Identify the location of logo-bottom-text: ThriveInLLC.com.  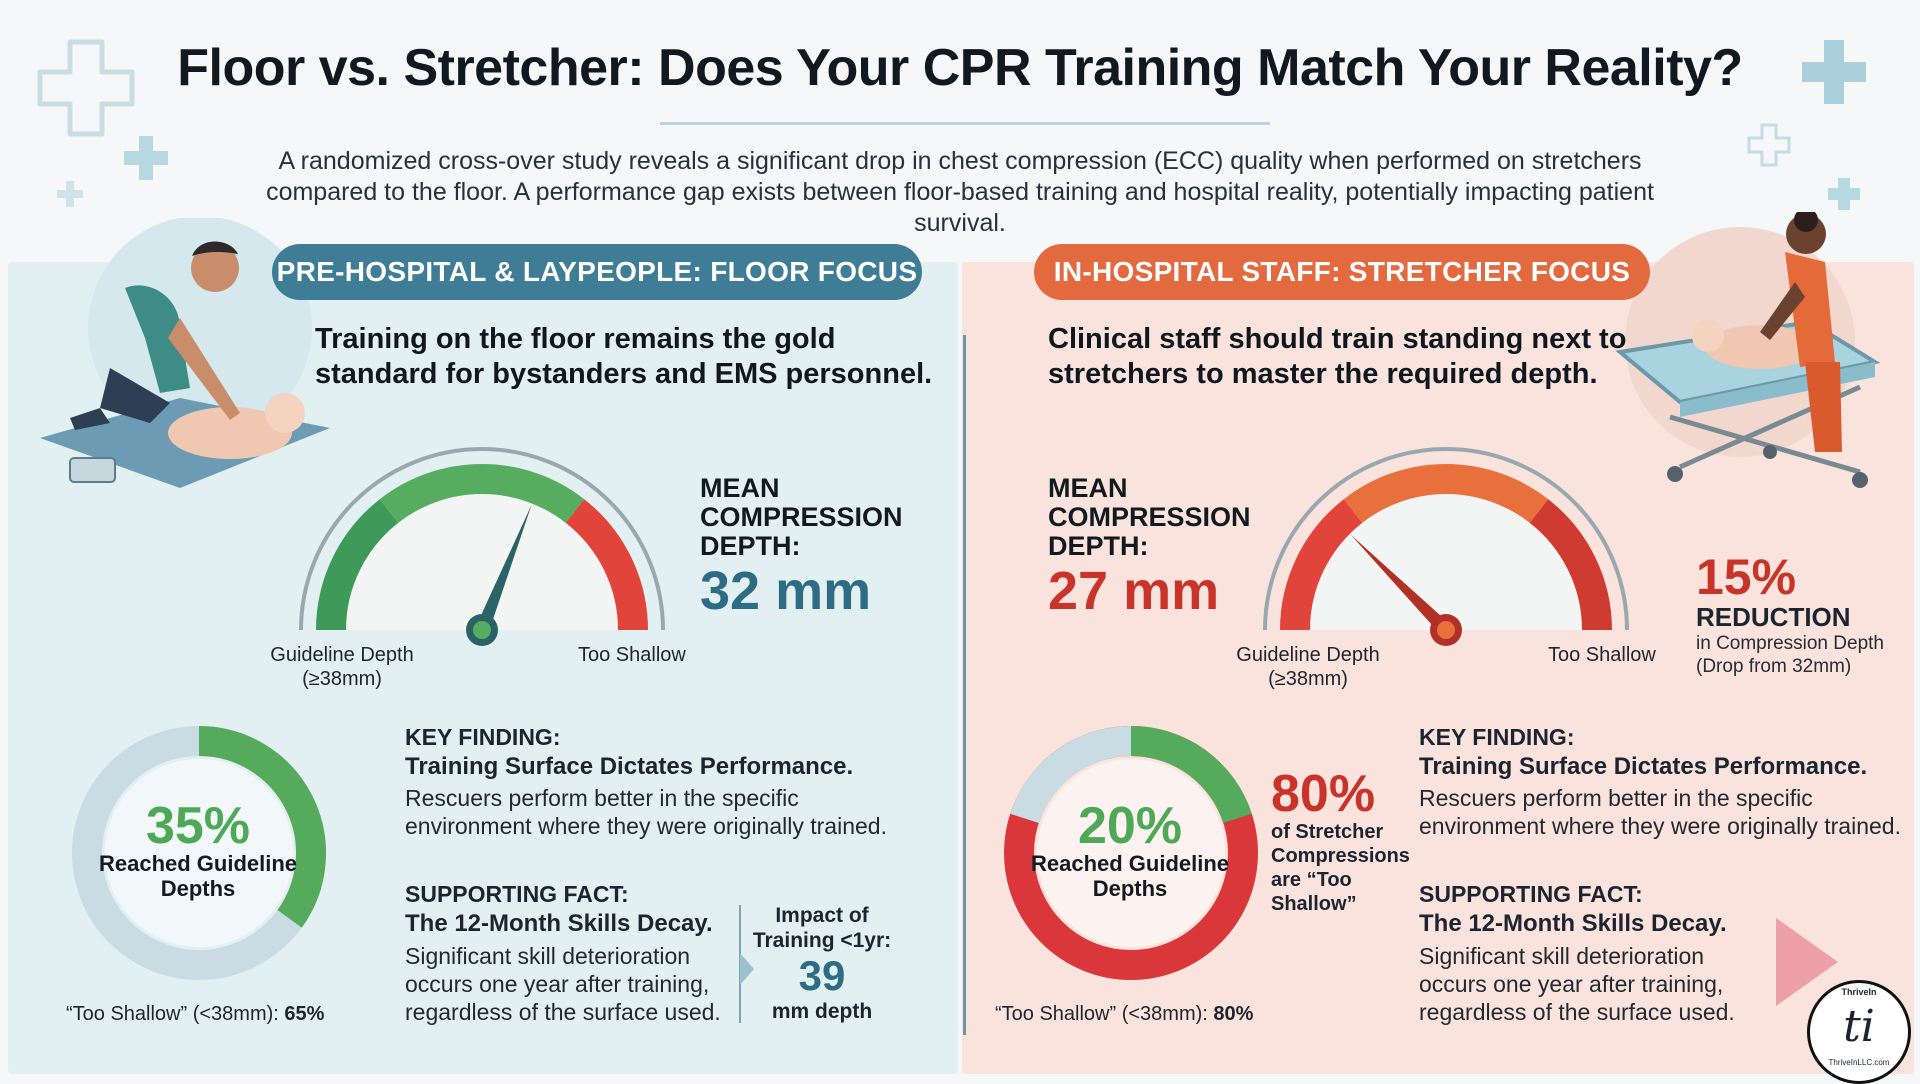
(1859, 1062).